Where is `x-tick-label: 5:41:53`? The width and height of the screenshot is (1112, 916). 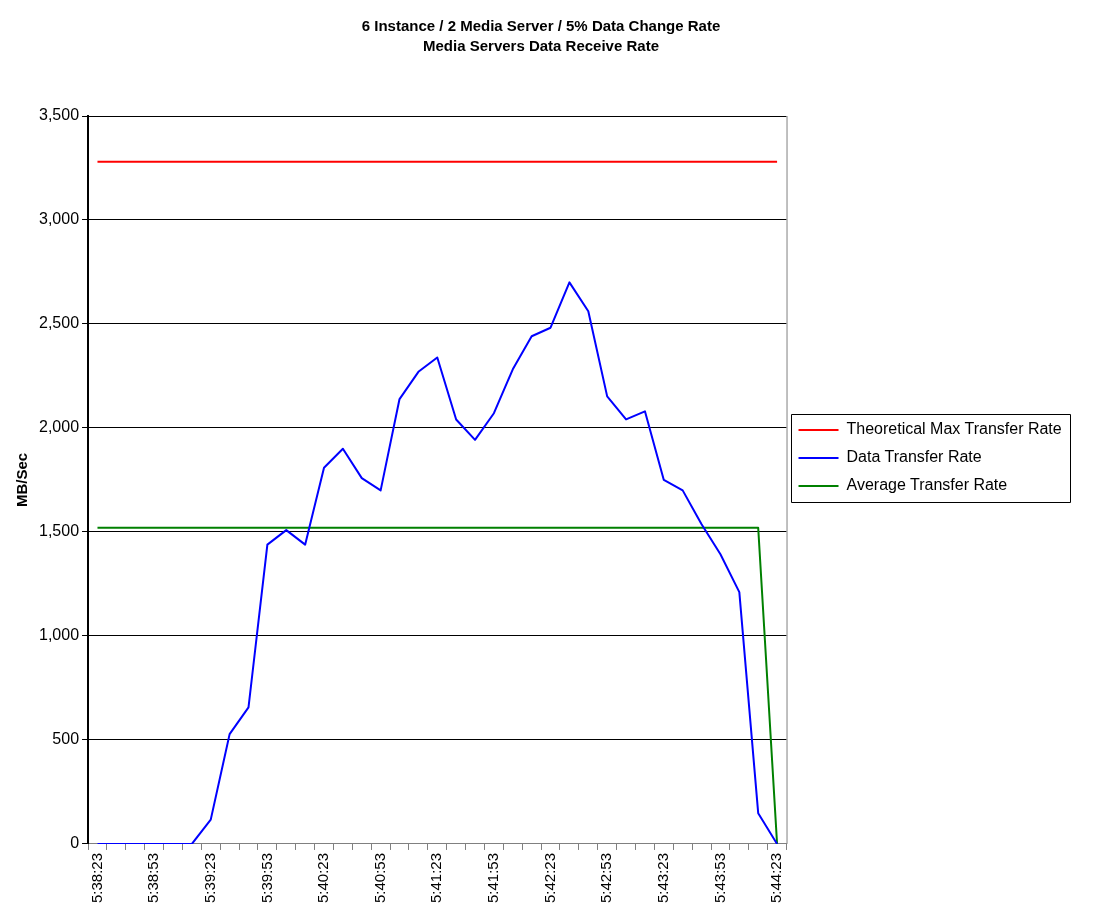 x-tick-label: 5:41:53 is located at coordinates (493, 877).